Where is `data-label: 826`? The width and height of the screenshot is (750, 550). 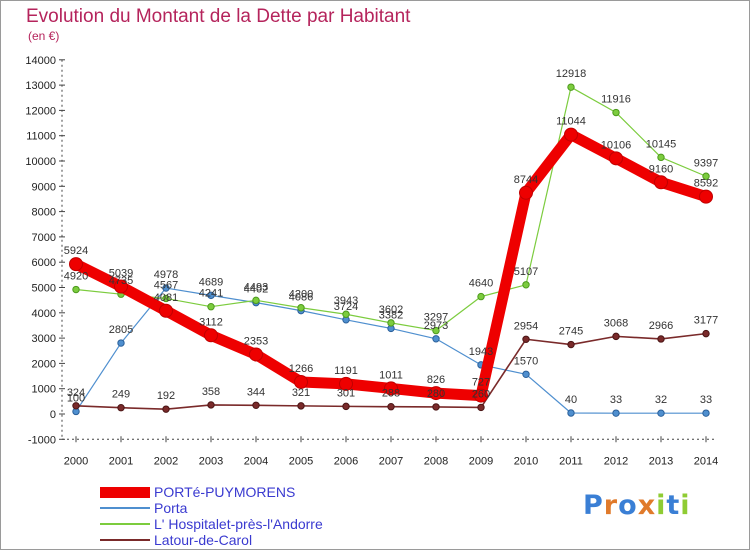 data-label: 826 is located at coordinates (436, 380).